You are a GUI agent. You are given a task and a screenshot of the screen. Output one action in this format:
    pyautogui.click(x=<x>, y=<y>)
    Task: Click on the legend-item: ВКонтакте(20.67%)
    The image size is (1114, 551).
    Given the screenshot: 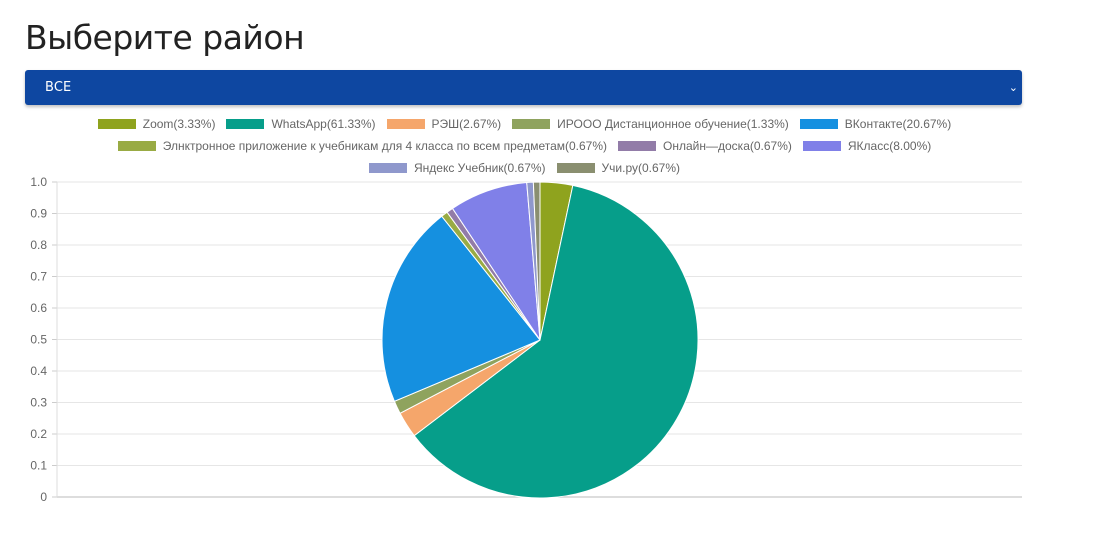 What is the action you would take?
    pyautogui.click(x=875, y=124)
    